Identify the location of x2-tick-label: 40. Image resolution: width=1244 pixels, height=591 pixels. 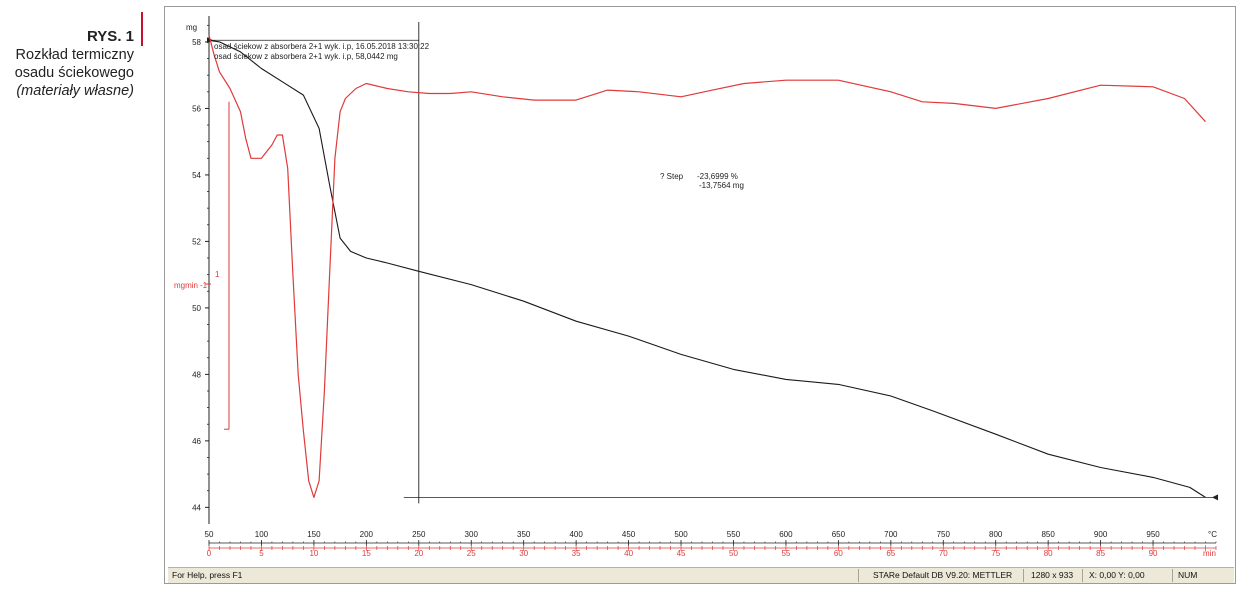
(628, 553).